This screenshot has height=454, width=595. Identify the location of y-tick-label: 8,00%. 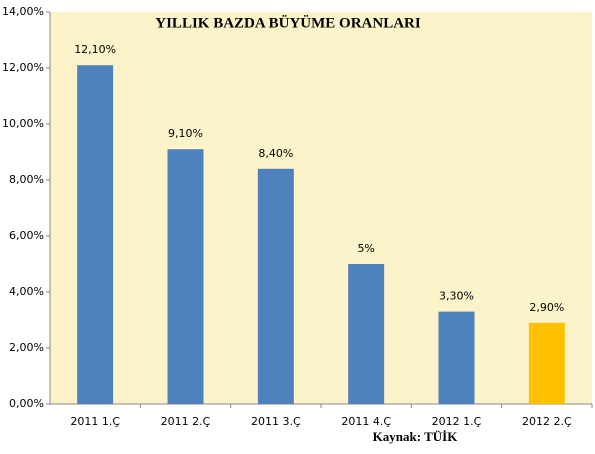
(26, 179).